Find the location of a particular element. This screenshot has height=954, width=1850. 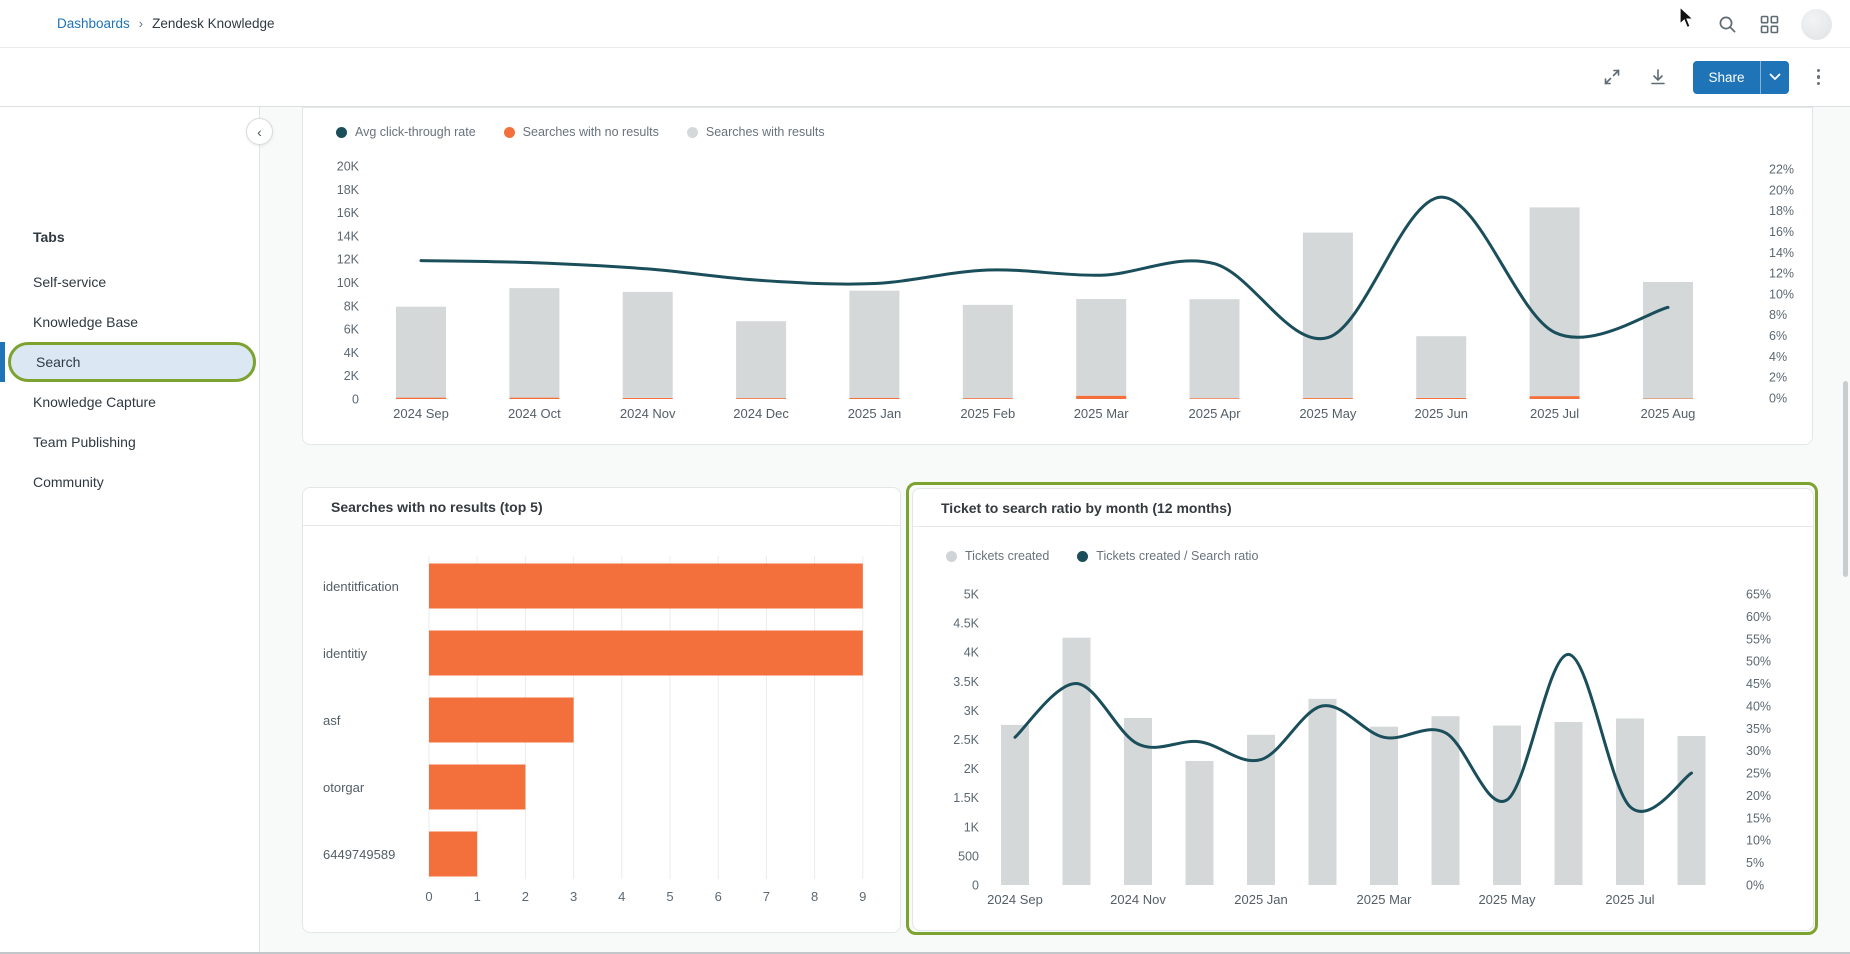

x-axis-tick-label: 6 is located at coordinates (718, 896).